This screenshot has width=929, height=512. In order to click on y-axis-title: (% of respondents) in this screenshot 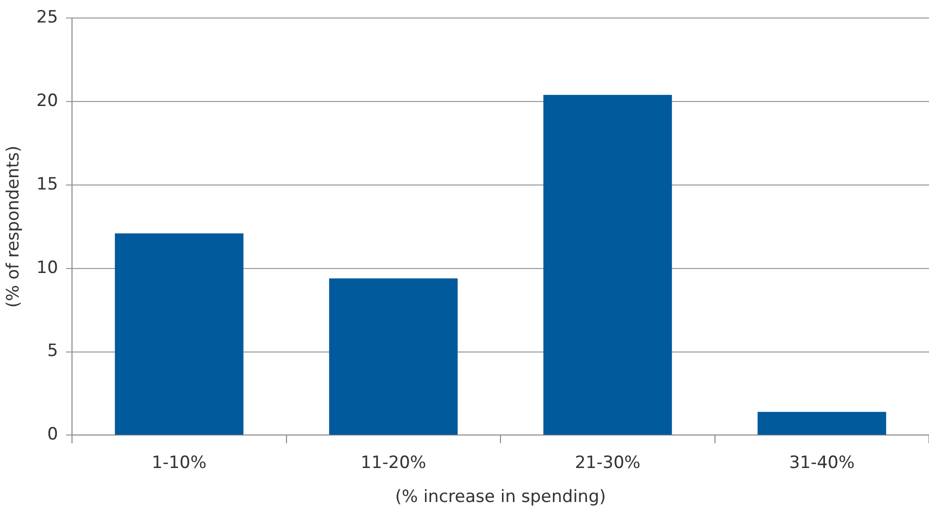, I will do `click(14, 227)`.